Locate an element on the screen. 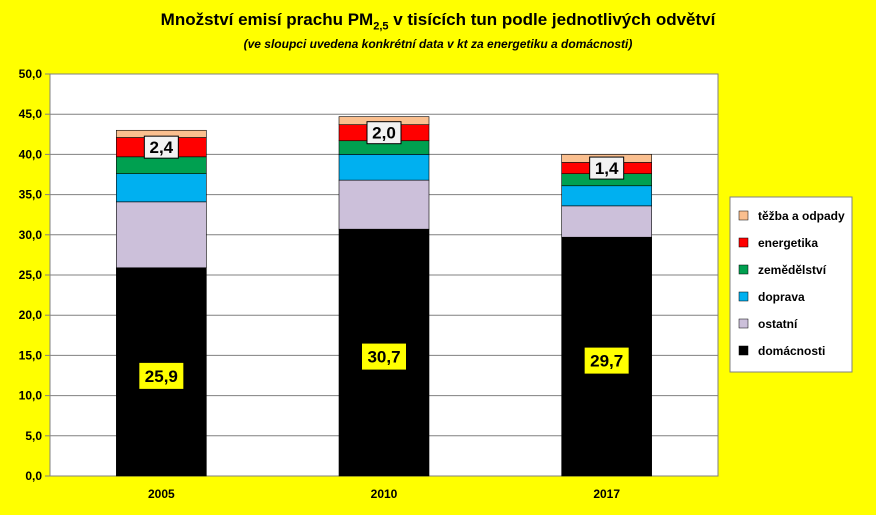 The image size is (876, 515). y-tick-label: 0,0 is located at coordinates (33, 476).